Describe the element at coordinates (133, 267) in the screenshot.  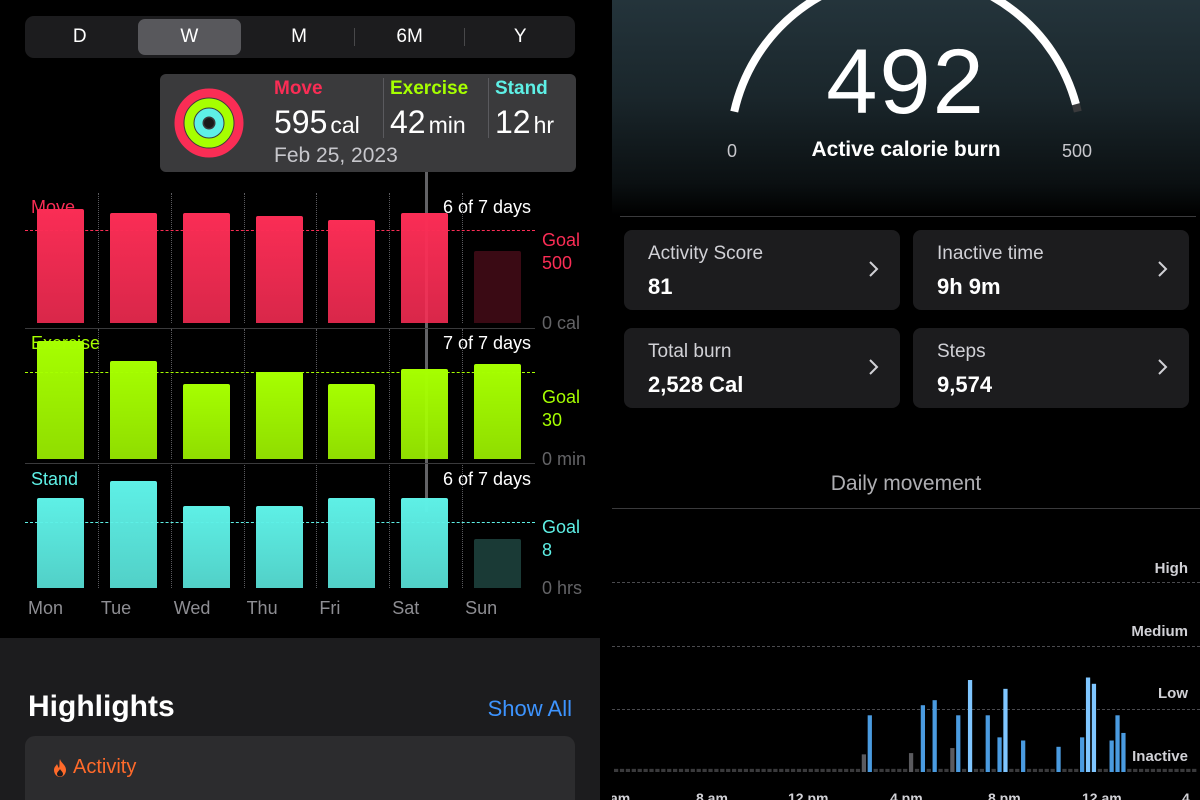
I see `move-bar-tue` at that location.